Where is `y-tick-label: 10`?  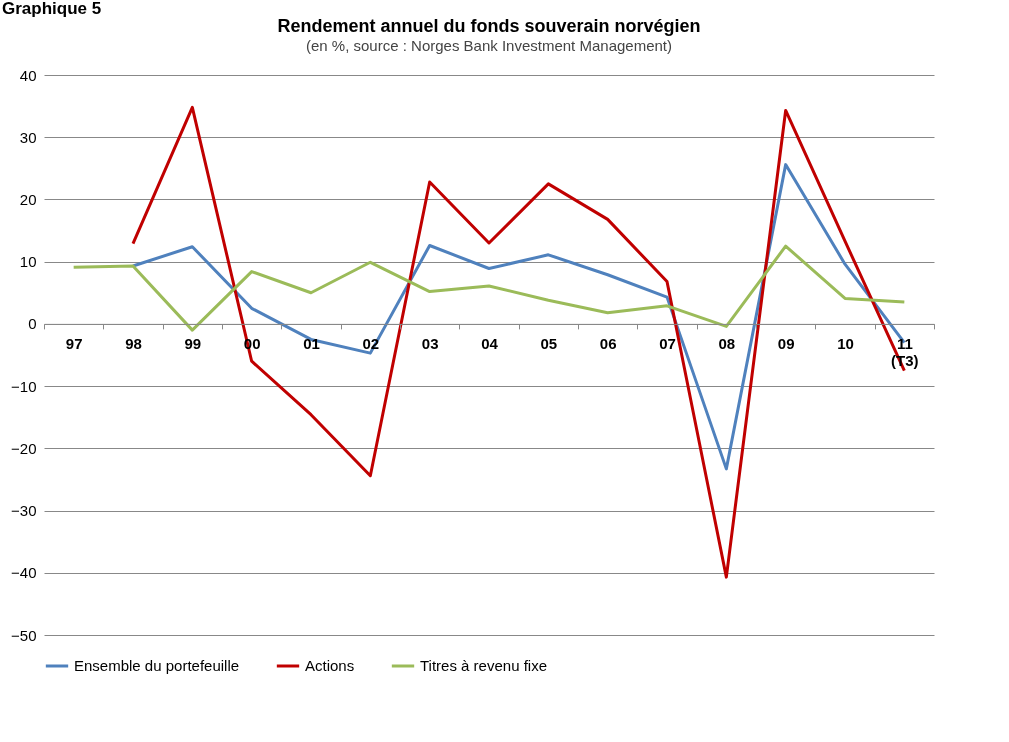 y-tick-label: 10 is located at coordinates (28, 262).